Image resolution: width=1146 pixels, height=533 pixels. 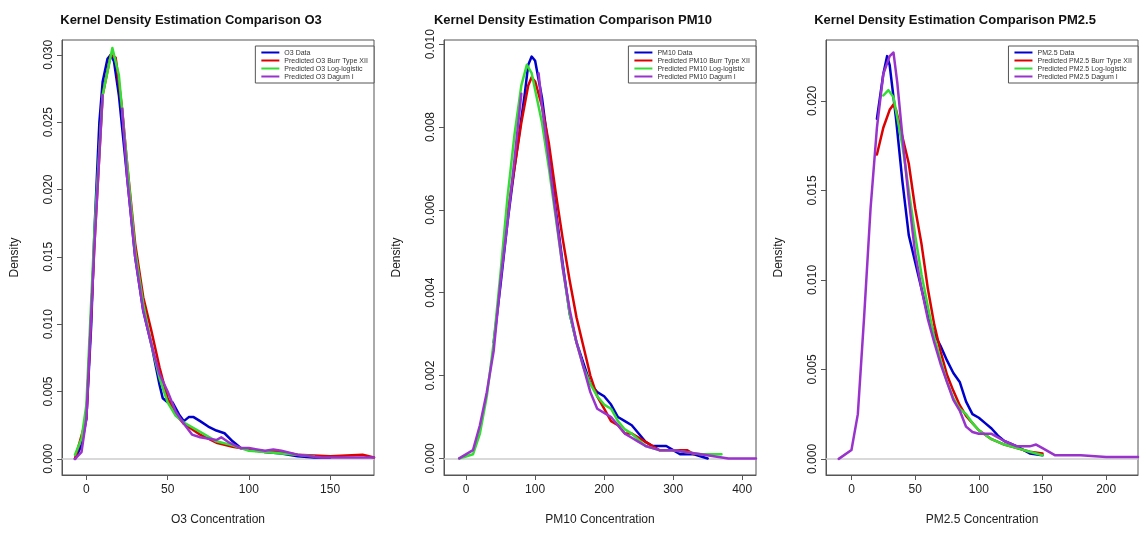 I want to click on x-axis-title: O3 Concentration, so click(x=218, y=519).